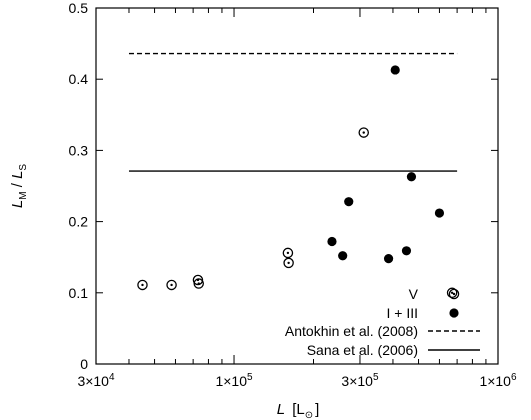  What do you see at coordinates (79, 293) in the screenshot?
I see `y-tick-label: 0.1` at bounding box center [79, 293].